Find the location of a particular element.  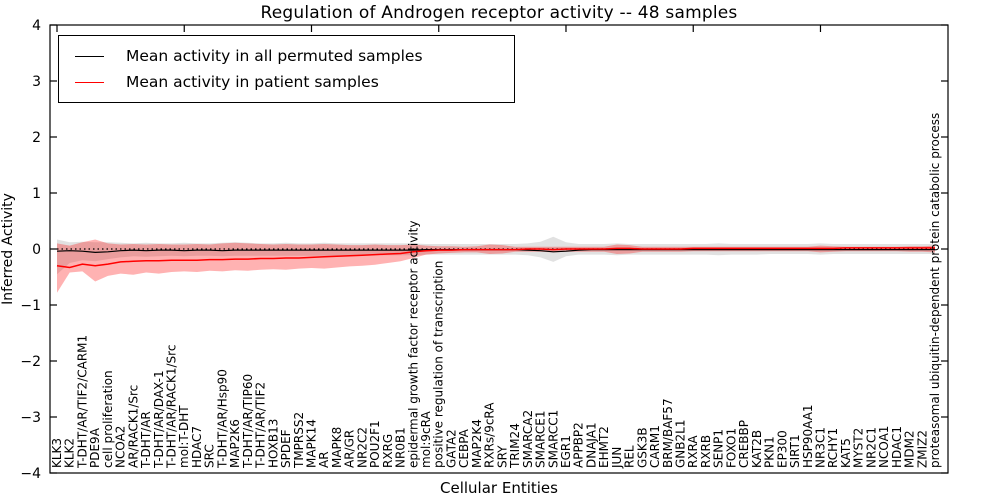

x-tick-label: RXRA is located at coordinates (693, 451).